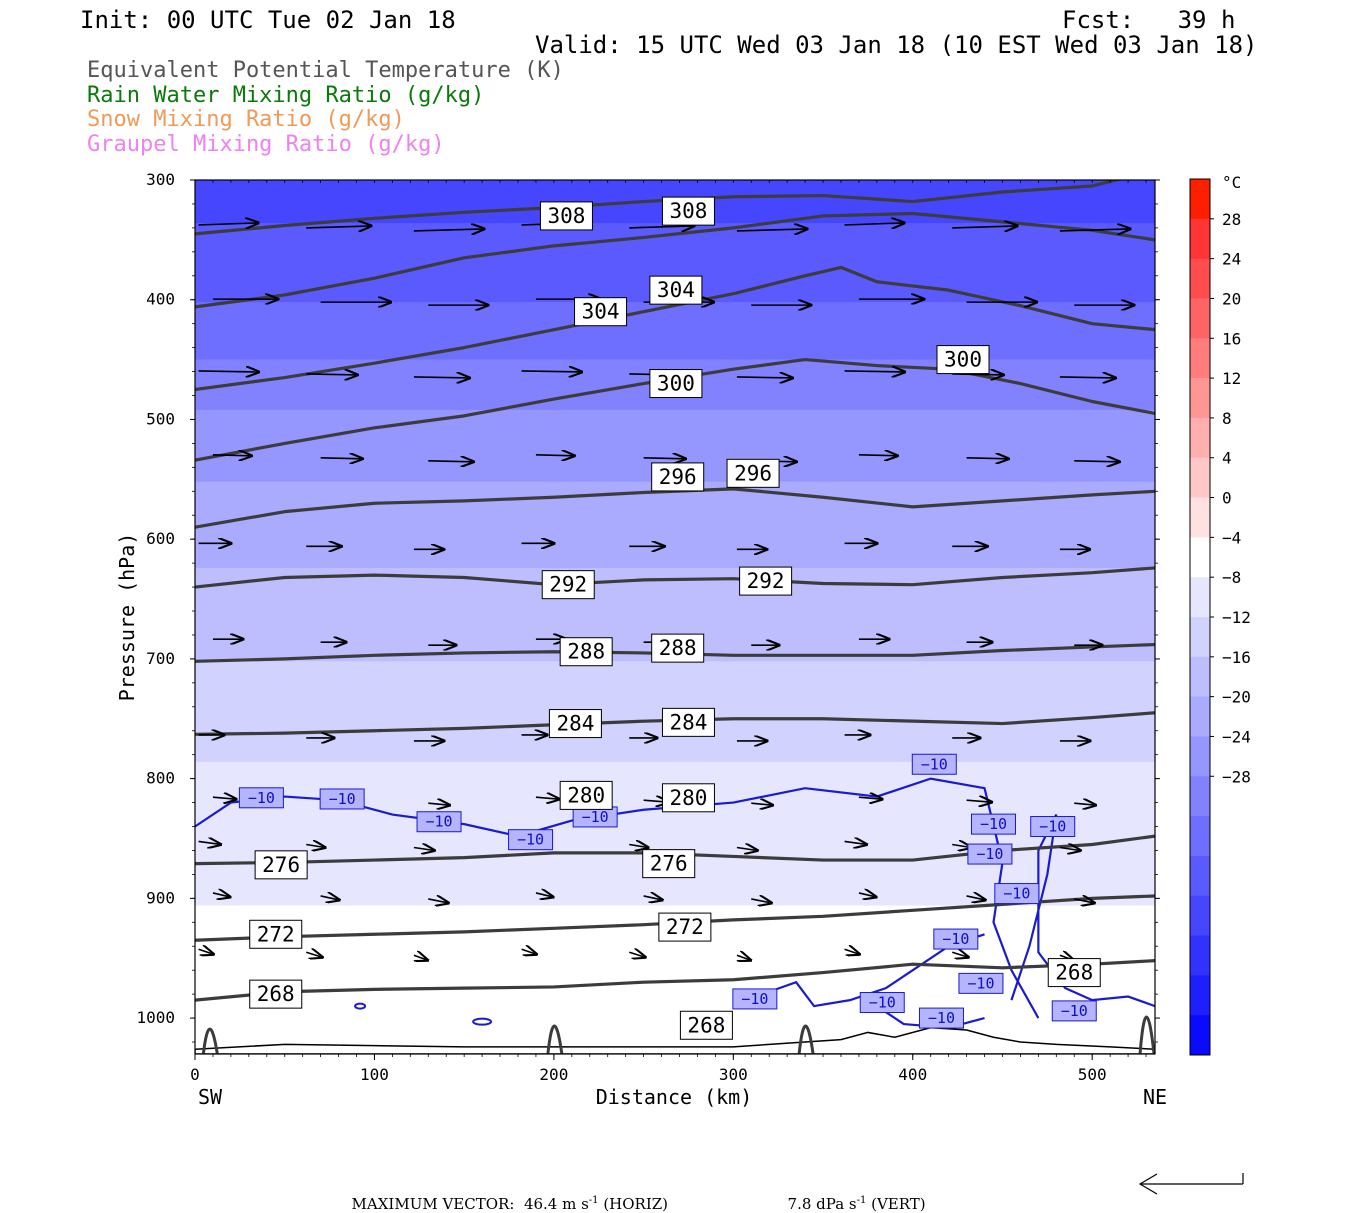  I want to click on theta-e-label: 284, so click(575, 724).